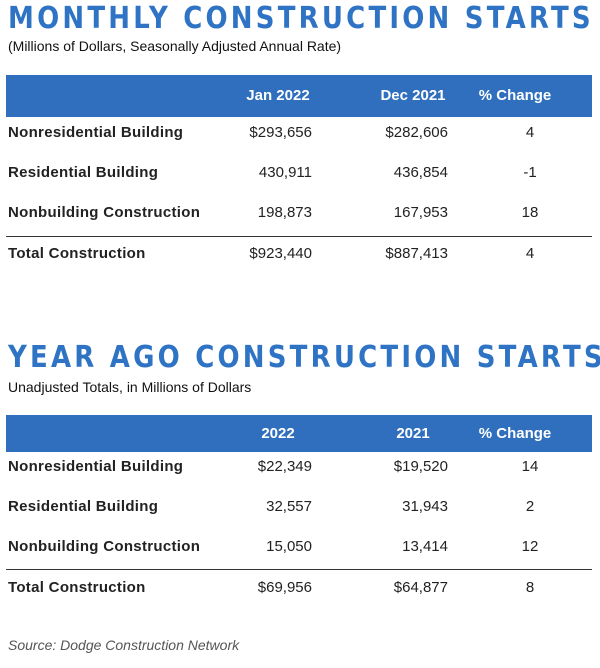 This screenshot has width=600, height=668. I want to click on column-header: 2022, so click(278, 433).